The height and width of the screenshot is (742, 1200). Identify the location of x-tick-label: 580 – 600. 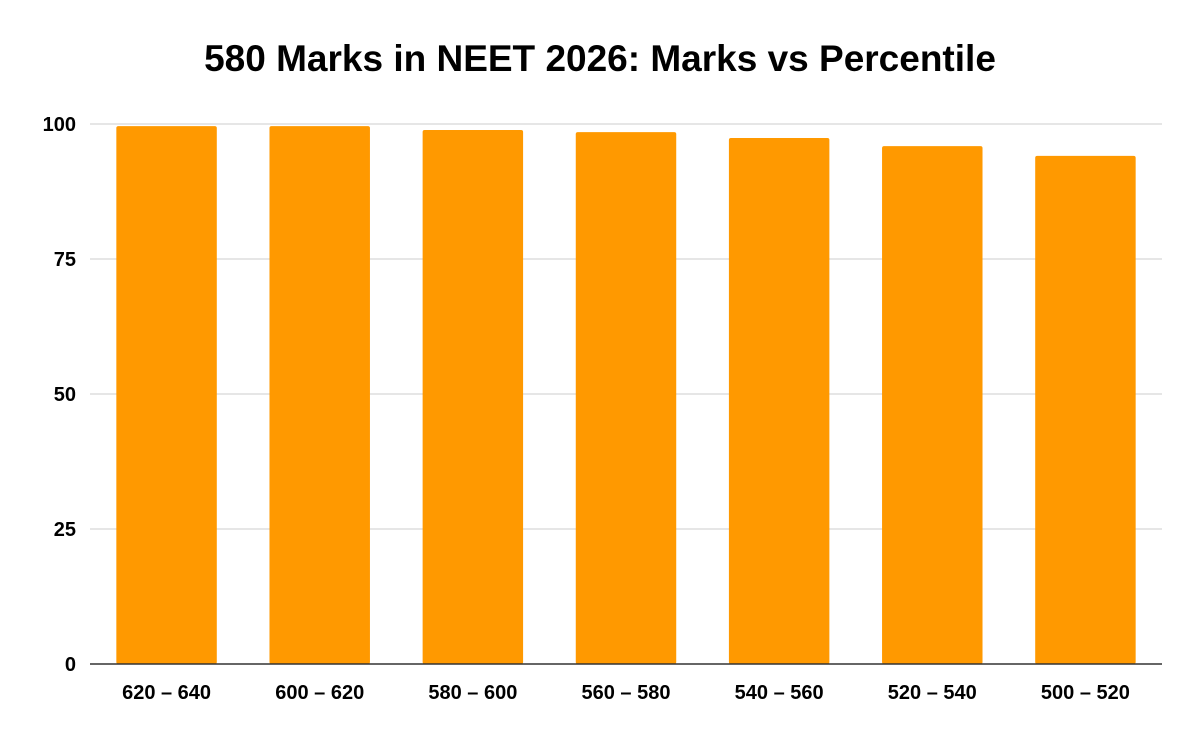
(472, 693).